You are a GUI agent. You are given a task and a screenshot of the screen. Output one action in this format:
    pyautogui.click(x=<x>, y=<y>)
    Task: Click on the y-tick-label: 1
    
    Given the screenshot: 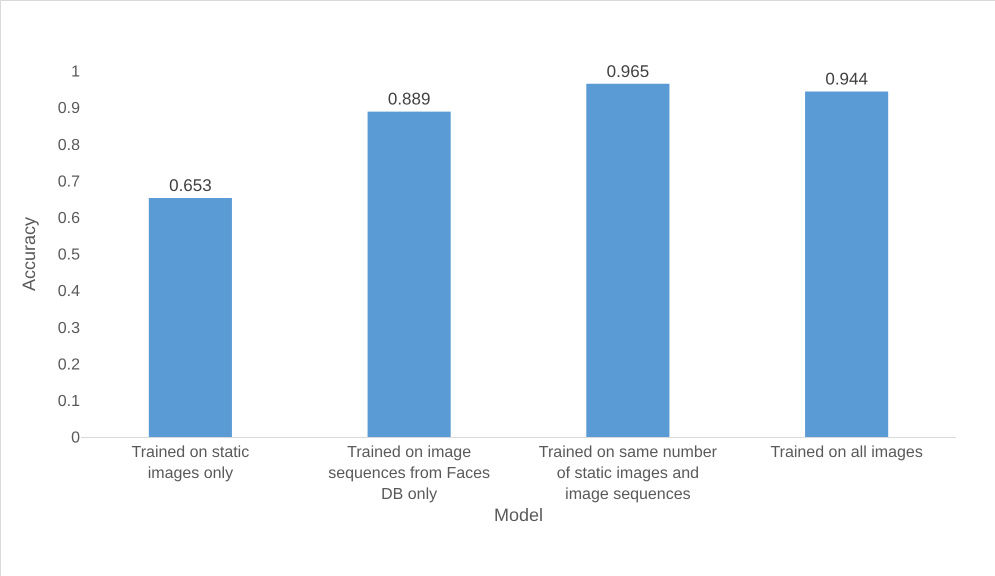 What is the action you would take?
    pyautogui.click(x=75, y=72)
    